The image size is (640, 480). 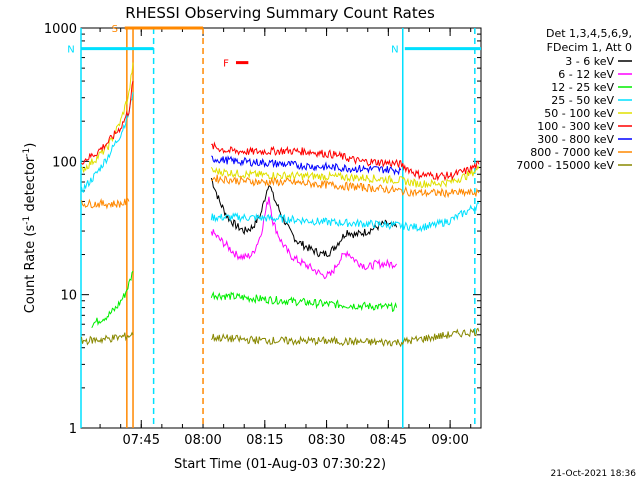 What do you see at coordinates (27, 220) in the screenshot?
I see `y-axis-label-sup1: -1` at bounding box center [27, 220].